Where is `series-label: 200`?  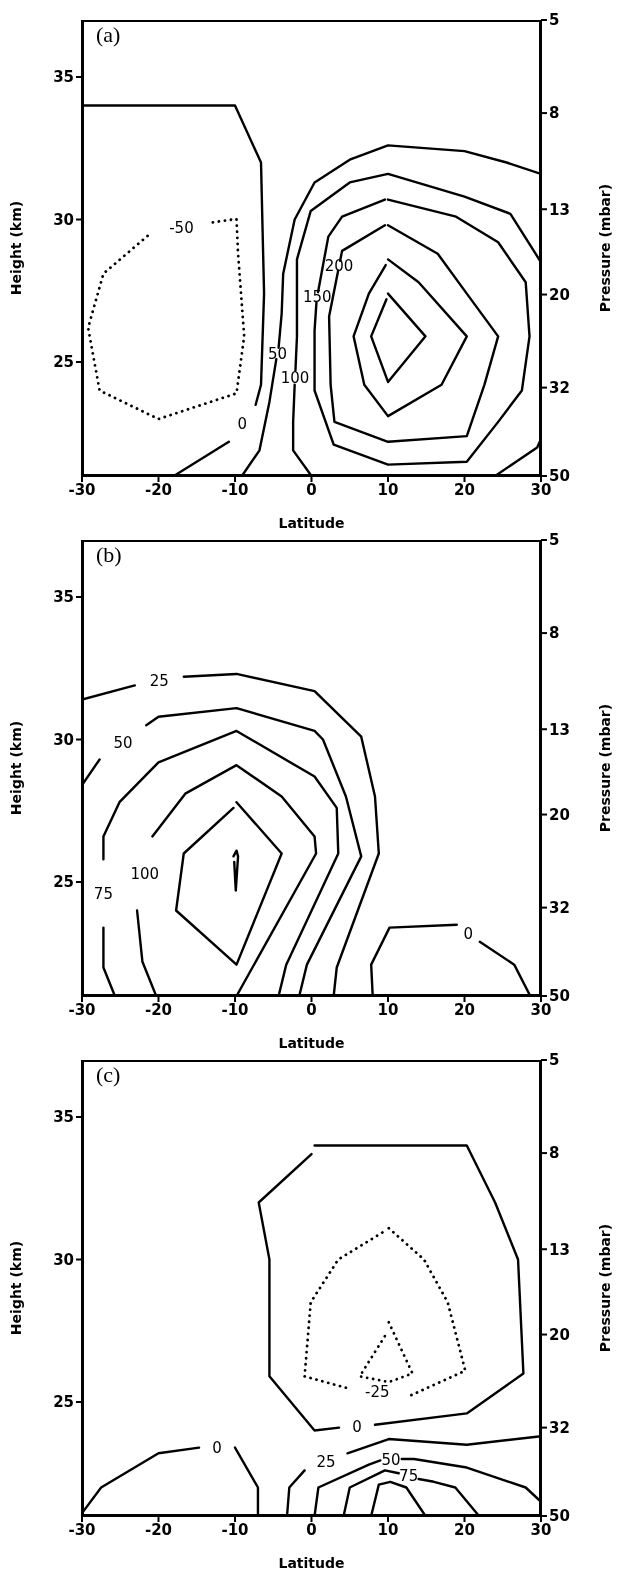 series-label: 200 is located at coordinates (339, 266).